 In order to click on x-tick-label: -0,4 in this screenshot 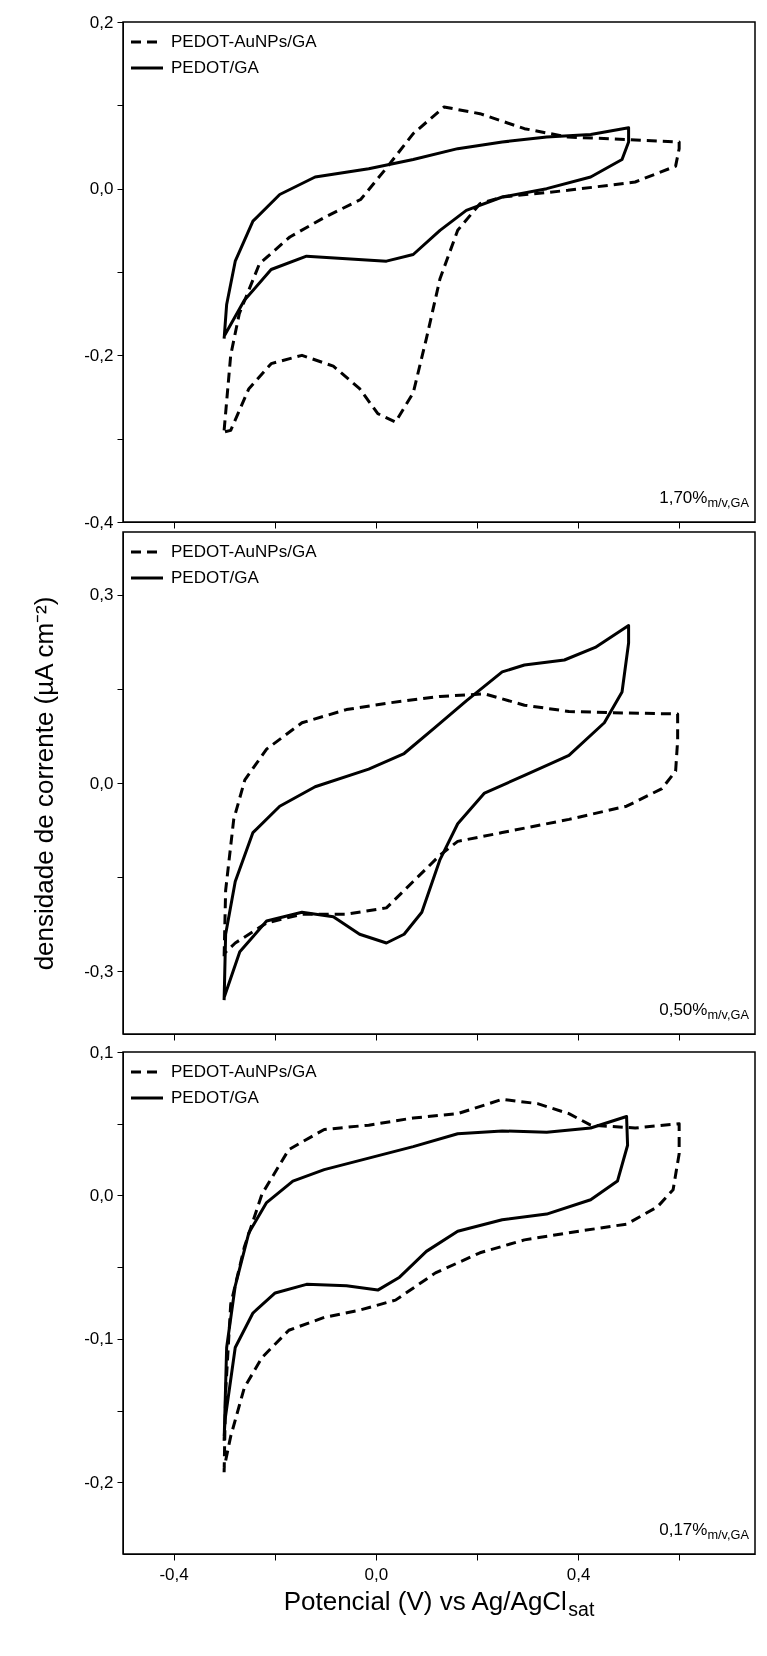, I will do `click(174, 1574)`.